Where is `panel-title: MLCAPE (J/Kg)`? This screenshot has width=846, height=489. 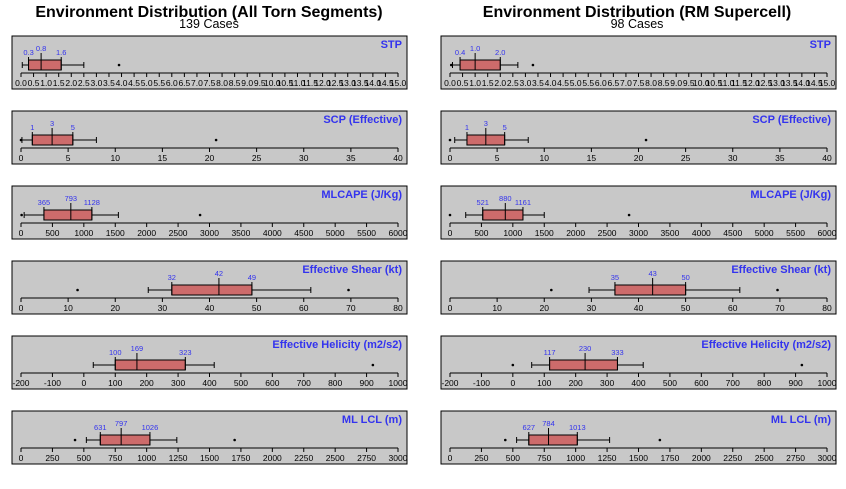 panel-title: MLCAPE (J/Kg) is located at coordinates (790, 195).